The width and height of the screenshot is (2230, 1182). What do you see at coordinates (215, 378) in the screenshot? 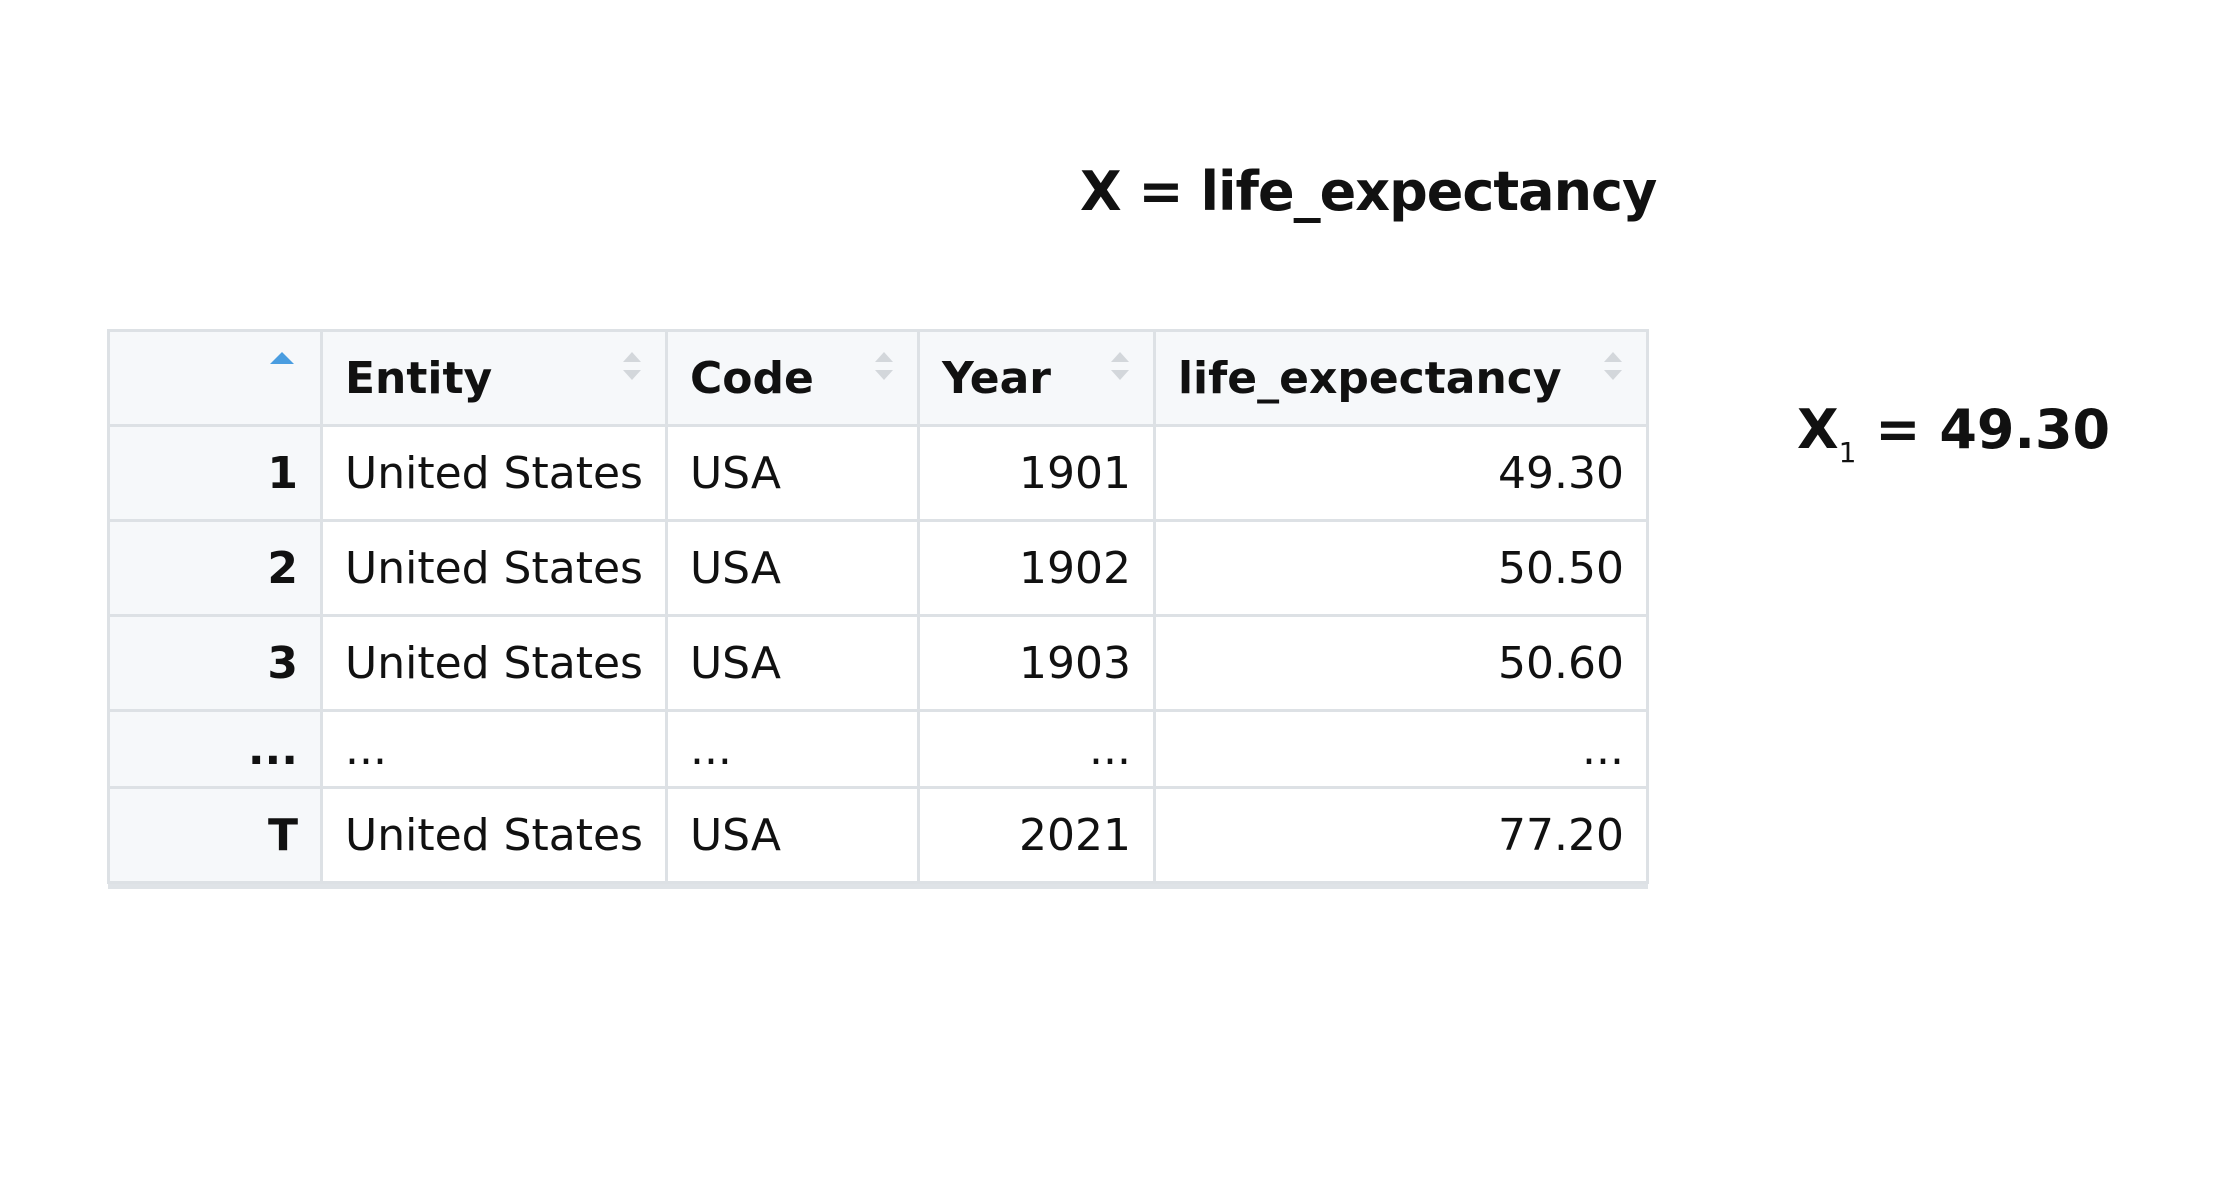
I see `index-header` at bounding box center [215, 378].